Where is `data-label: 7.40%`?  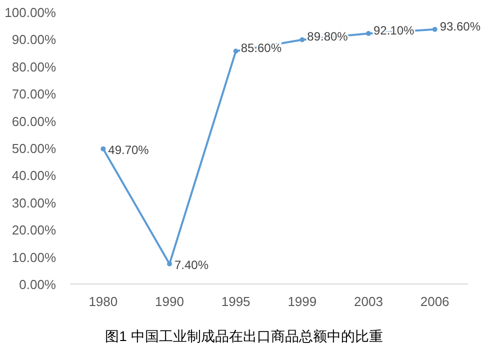 data-label: 7.40% is located at coordinates (191, 265).